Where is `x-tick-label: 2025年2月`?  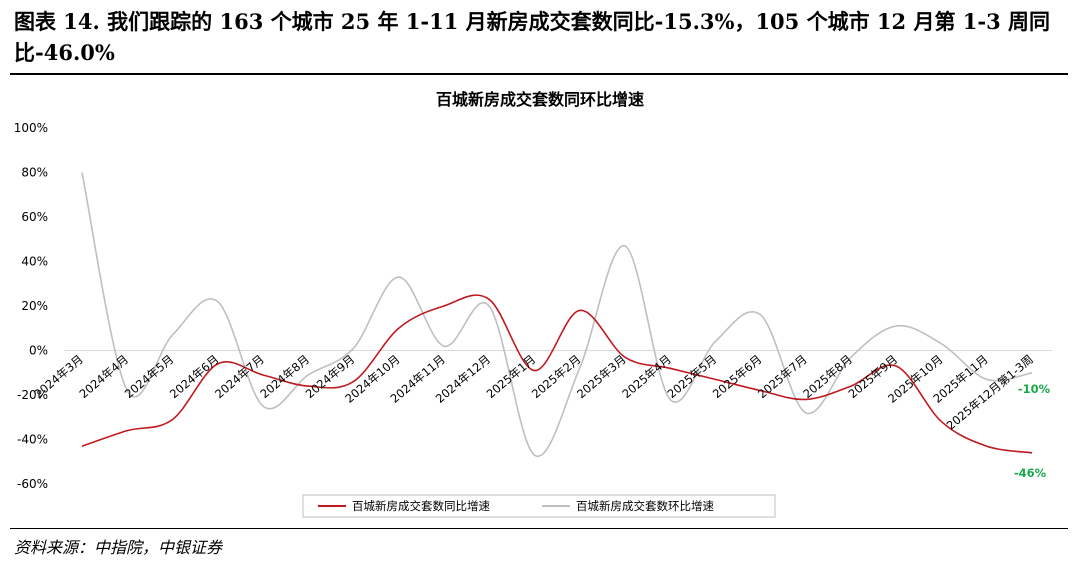
x-tick-label: 2025年2月 is located at coordinates (556, 376).